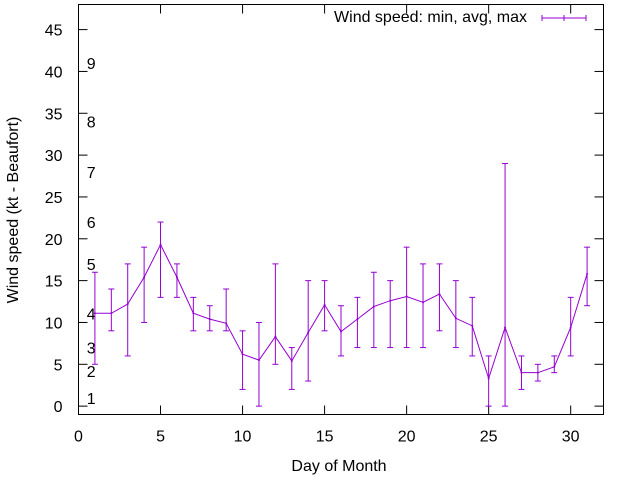 Image resolution: width=640 pixels, height=480 pixels. Describe the element at coordinates (489, 437) in the screenshot. I see `x-tick-label: 25` at that location.